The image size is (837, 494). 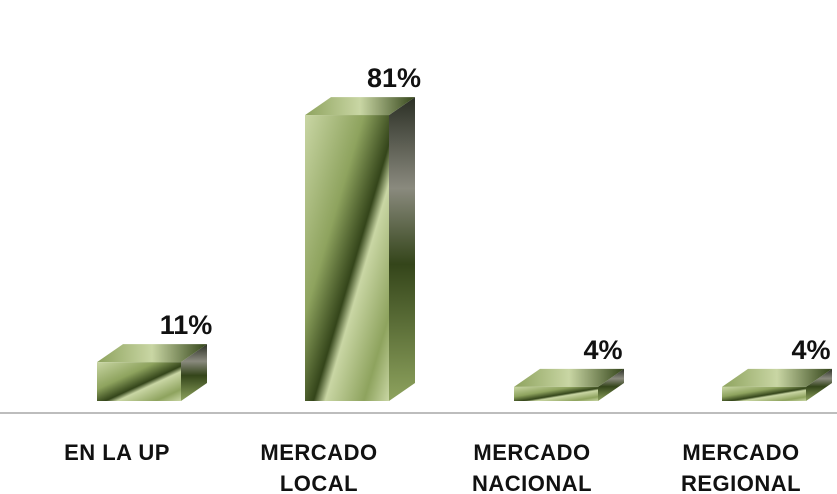 I want to click on category-label-line: REGIONAL, so click(x=741, y=482).